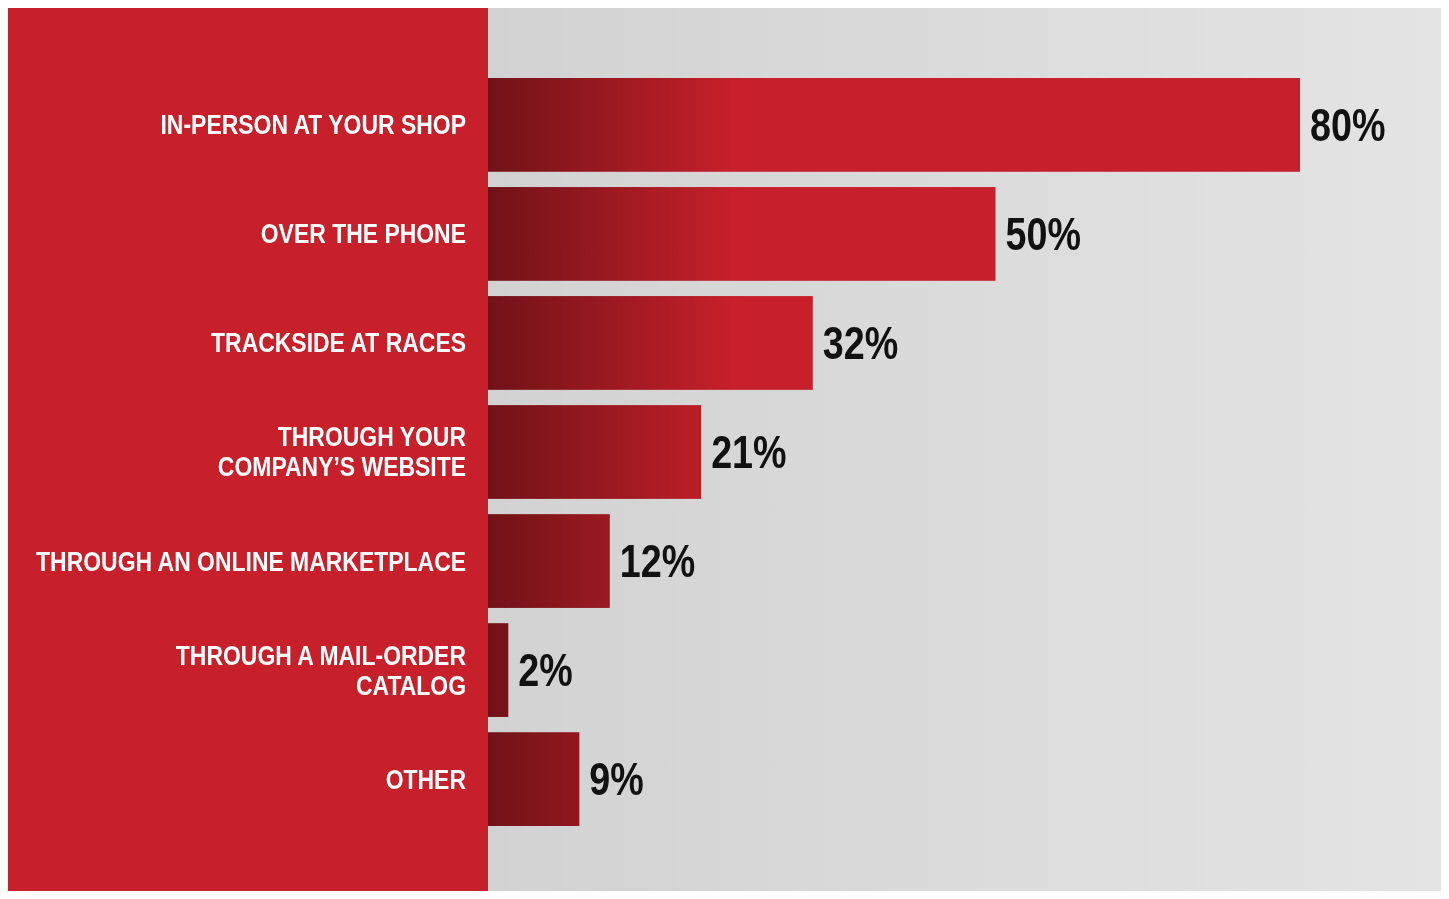  Describe the element at coordinates (860, 343) in the screenshot. I see `data-label: 32%` at that location.